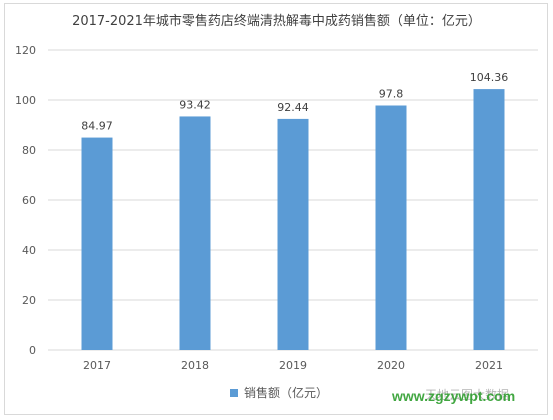 This screenshot has height=420, width=553. I want to click on legend: 销售额（亿元）, so click(279, 392).